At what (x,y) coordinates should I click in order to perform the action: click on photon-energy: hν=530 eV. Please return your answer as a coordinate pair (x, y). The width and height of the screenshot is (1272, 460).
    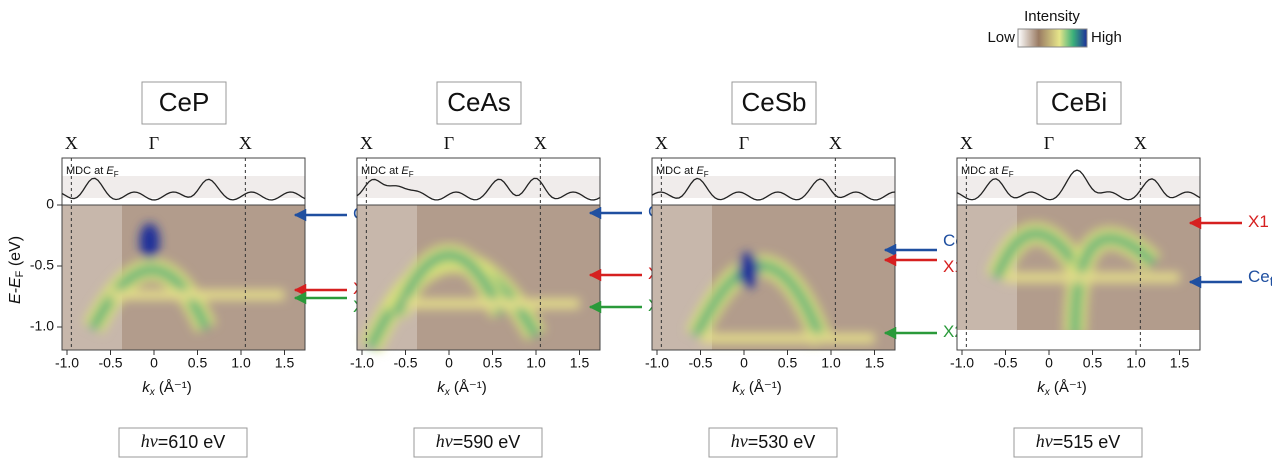
    Looking at the image, I should click on (773, 441).